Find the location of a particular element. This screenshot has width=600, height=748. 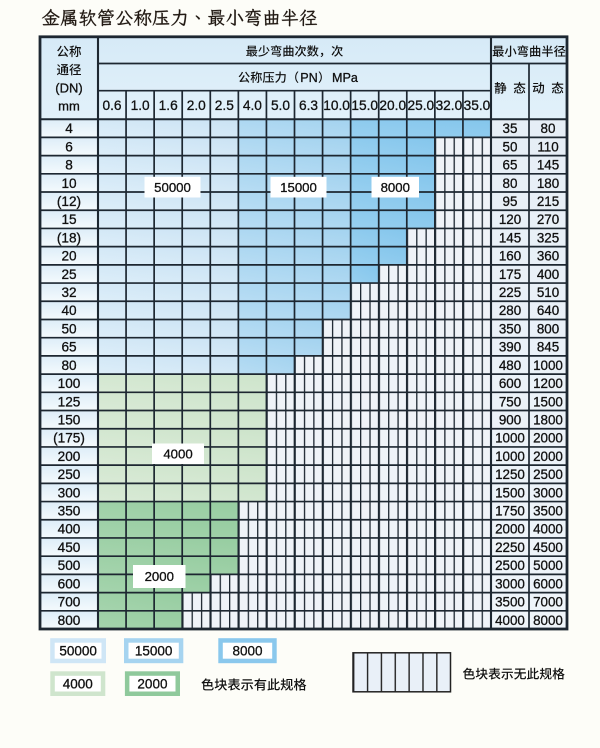

svg-text: PN is located at coordinates (309, 78).